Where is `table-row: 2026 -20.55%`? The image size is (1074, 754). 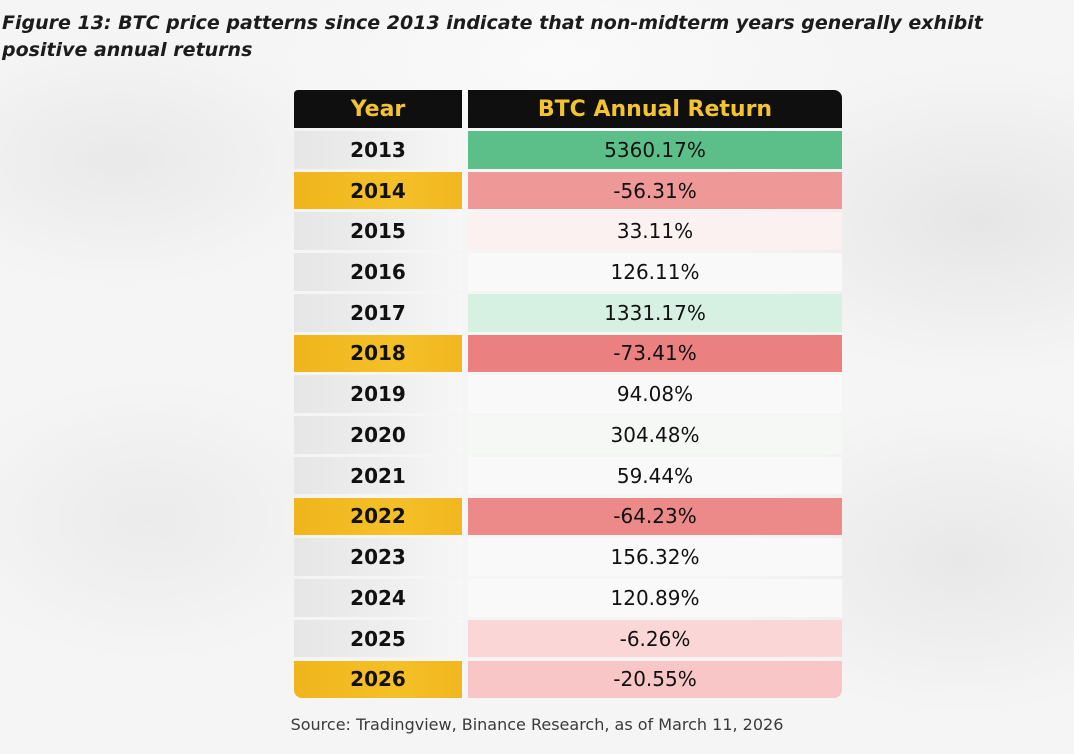
table-row: 2026 -20.55% is located at coordinates (569, 679).